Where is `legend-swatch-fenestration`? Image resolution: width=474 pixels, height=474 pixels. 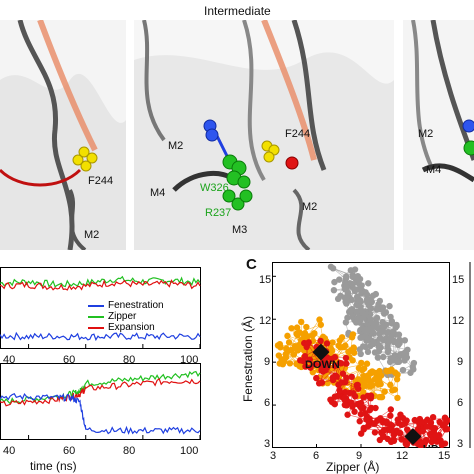
legend-swatch-fenestration is located at coordinates (96, 305).